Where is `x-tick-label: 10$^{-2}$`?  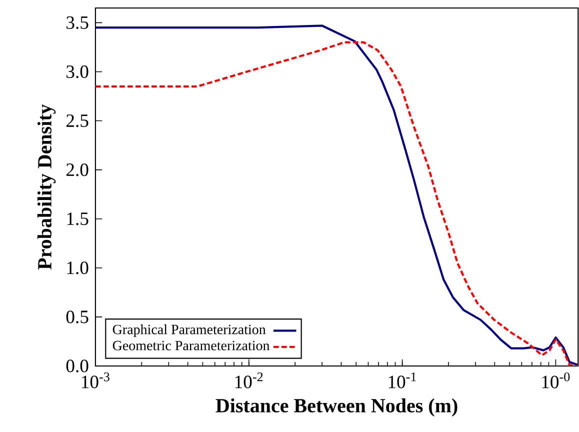 x-tick-label: 10$^{-2}$ is located at coordinates (249, 380).